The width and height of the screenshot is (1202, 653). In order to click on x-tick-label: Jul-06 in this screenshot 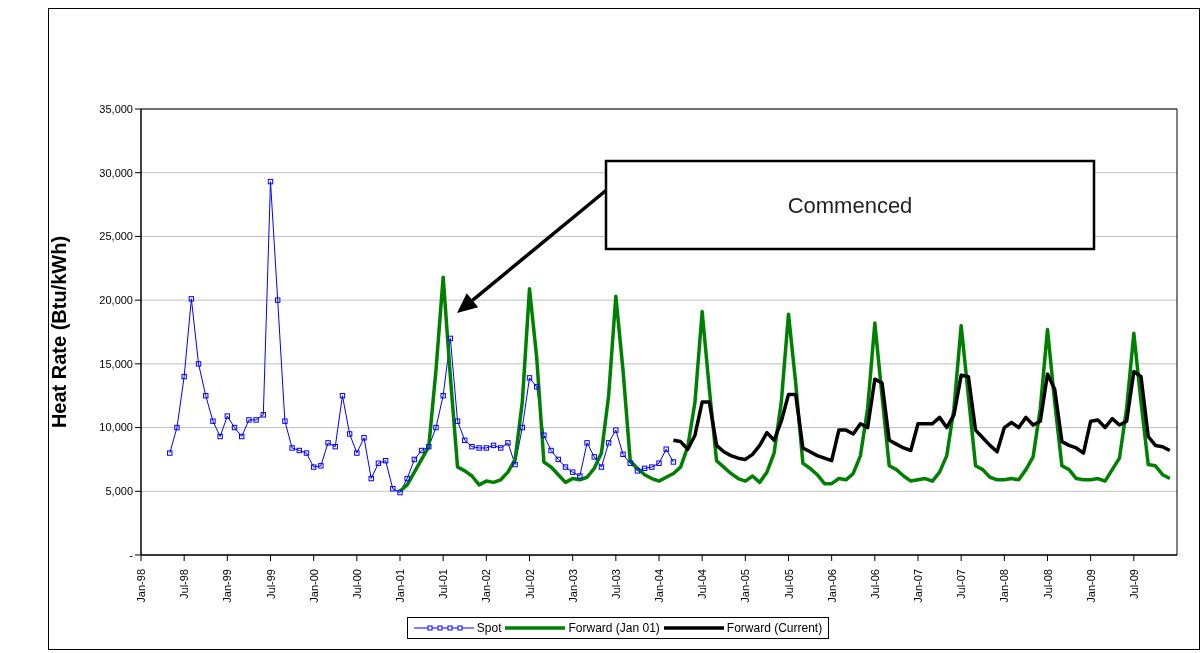, I will do `click(874, 584)`.